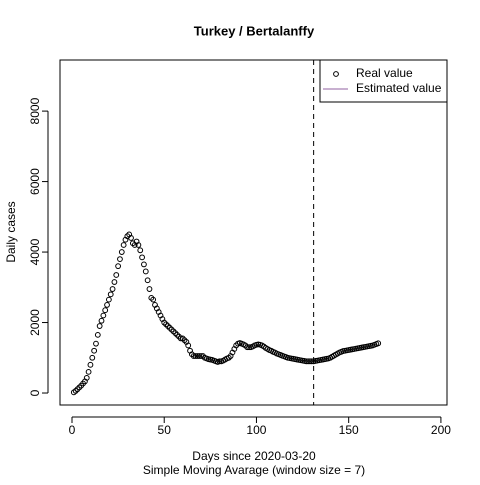 This screenshot has width=480, height=485. What do you see at coordinates (11, 231) in the screenshot?
I see `y-axis-label: Daily cases` at bounding box center [11, 231].